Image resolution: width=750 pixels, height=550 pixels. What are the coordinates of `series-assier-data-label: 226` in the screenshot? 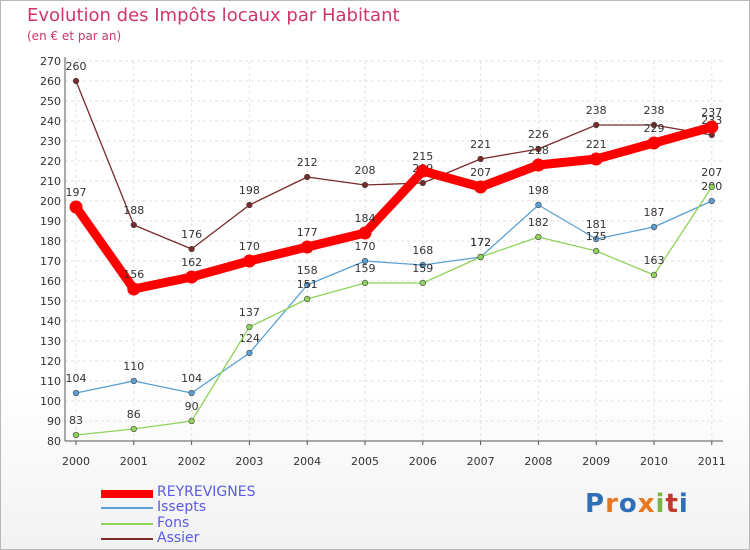 It's located at (538, 134).